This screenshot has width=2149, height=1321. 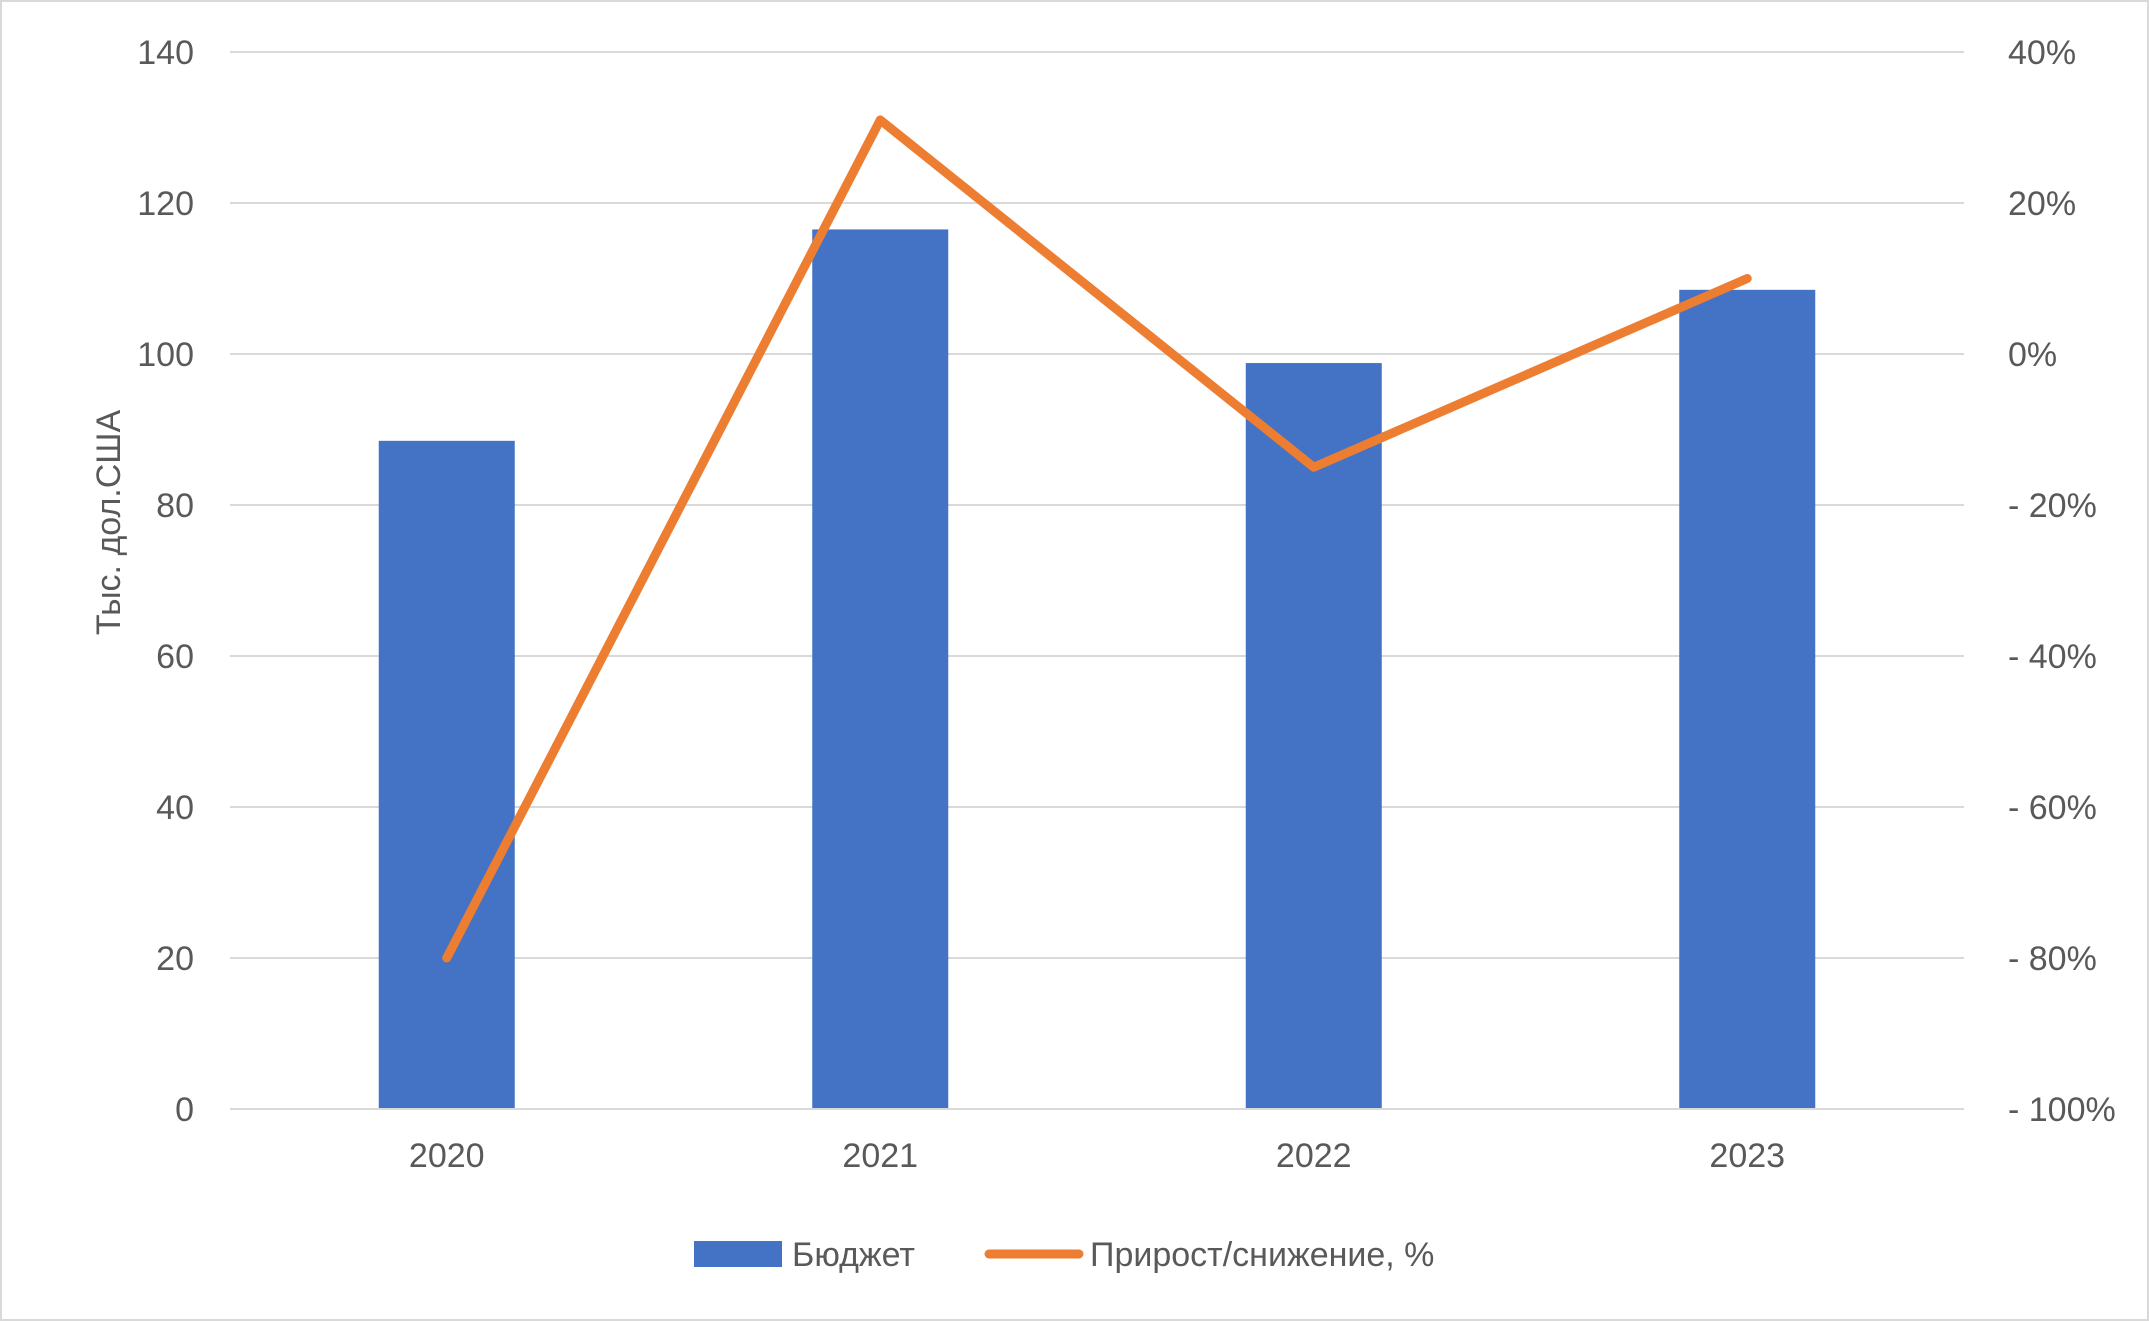 What do you see at coordinates (175, 506) in the screenshot?
I see `y-tick-label: 80` at bounding box center [175, 506].